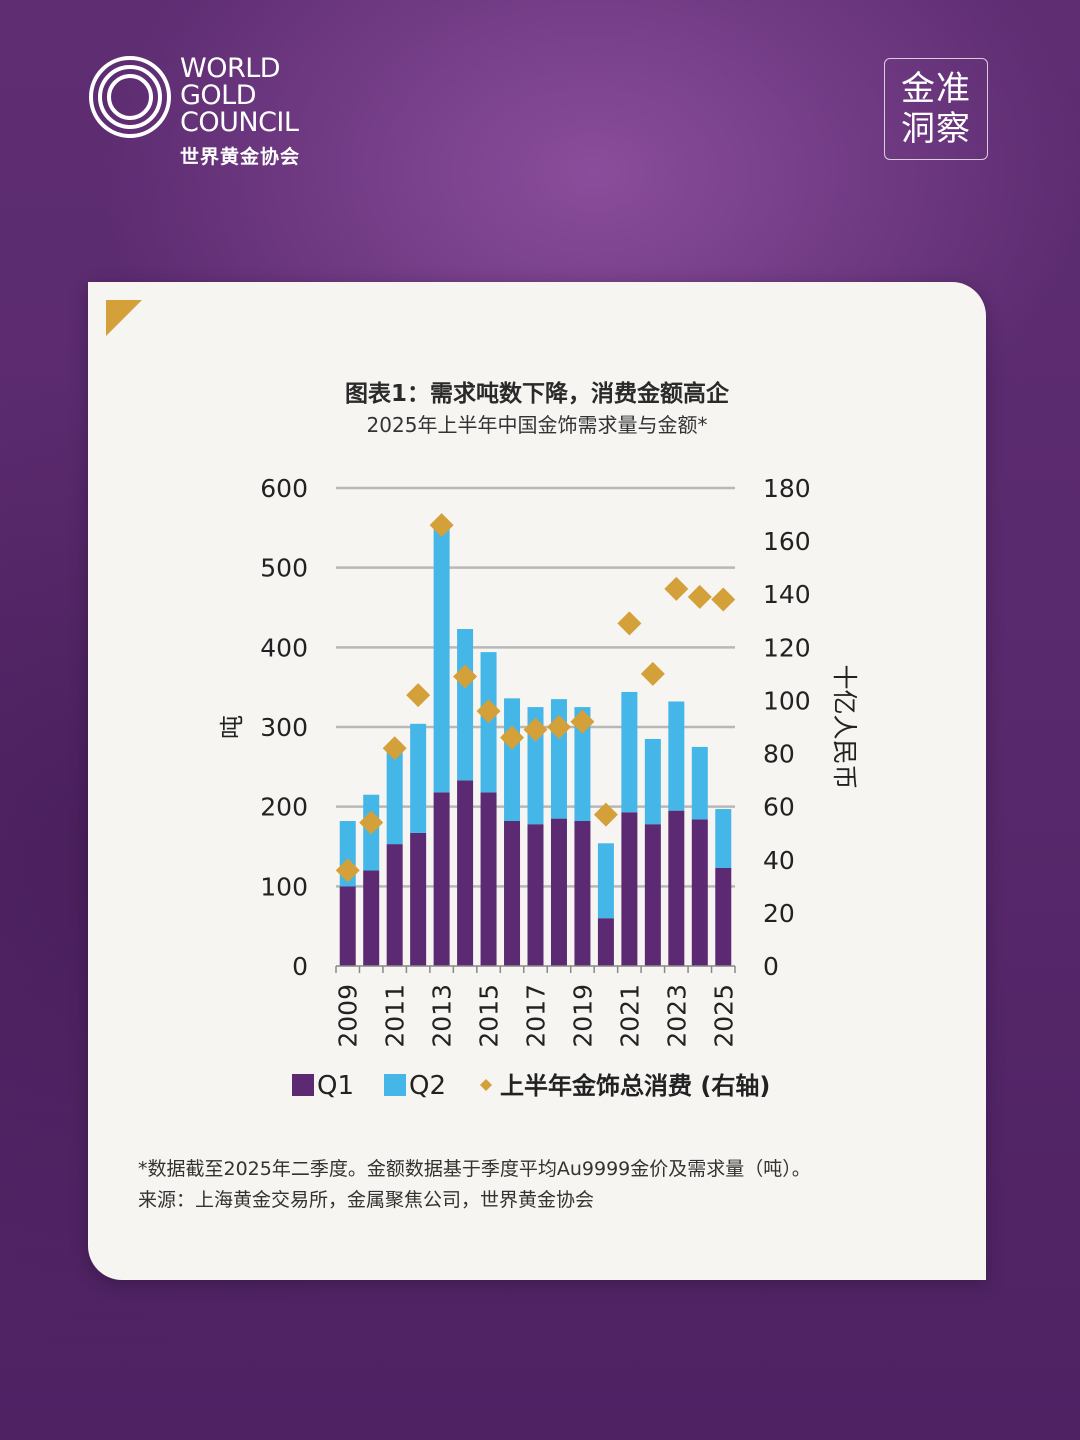 The width and height of the screenshot is (1080, 1440). I want to click on brand-line-1: WORLD, so click(230, 68).